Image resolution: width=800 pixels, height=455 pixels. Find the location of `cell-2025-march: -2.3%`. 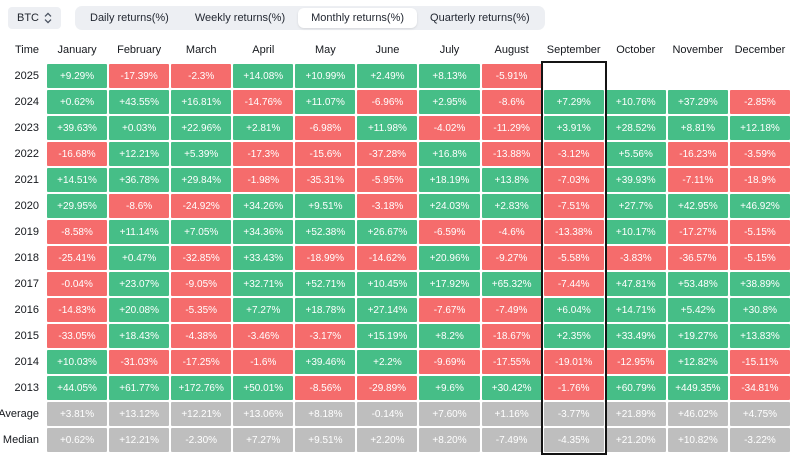

cell-2025-march: -2.3% is located at coordinates (201, 76).